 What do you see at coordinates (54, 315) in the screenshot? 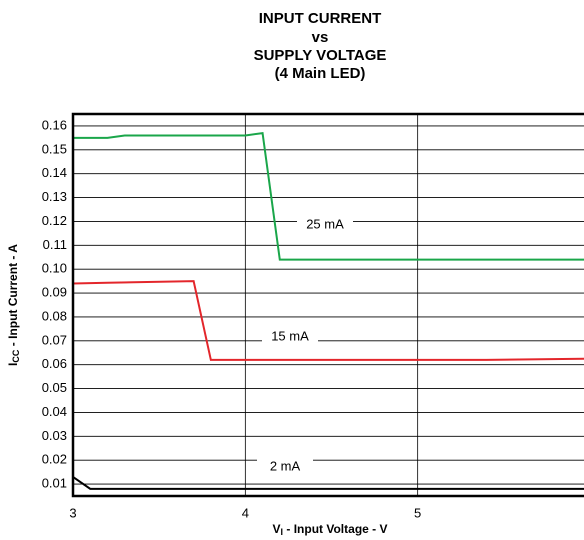
I see `y-tick-label: 0.08` at bounding box center [54, 315].